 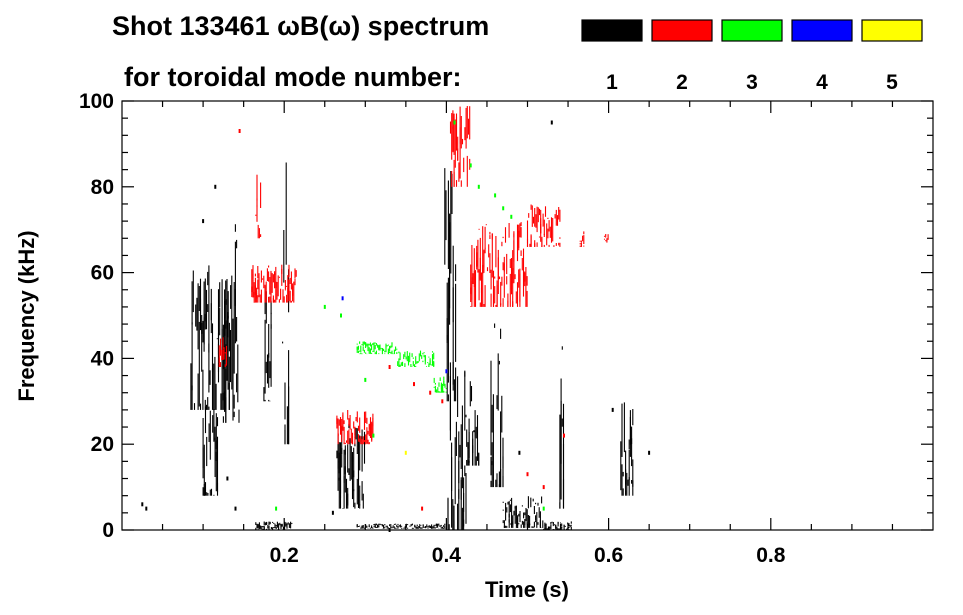 I want to click on legend-label-3: 3, so click(x=752, y=82).